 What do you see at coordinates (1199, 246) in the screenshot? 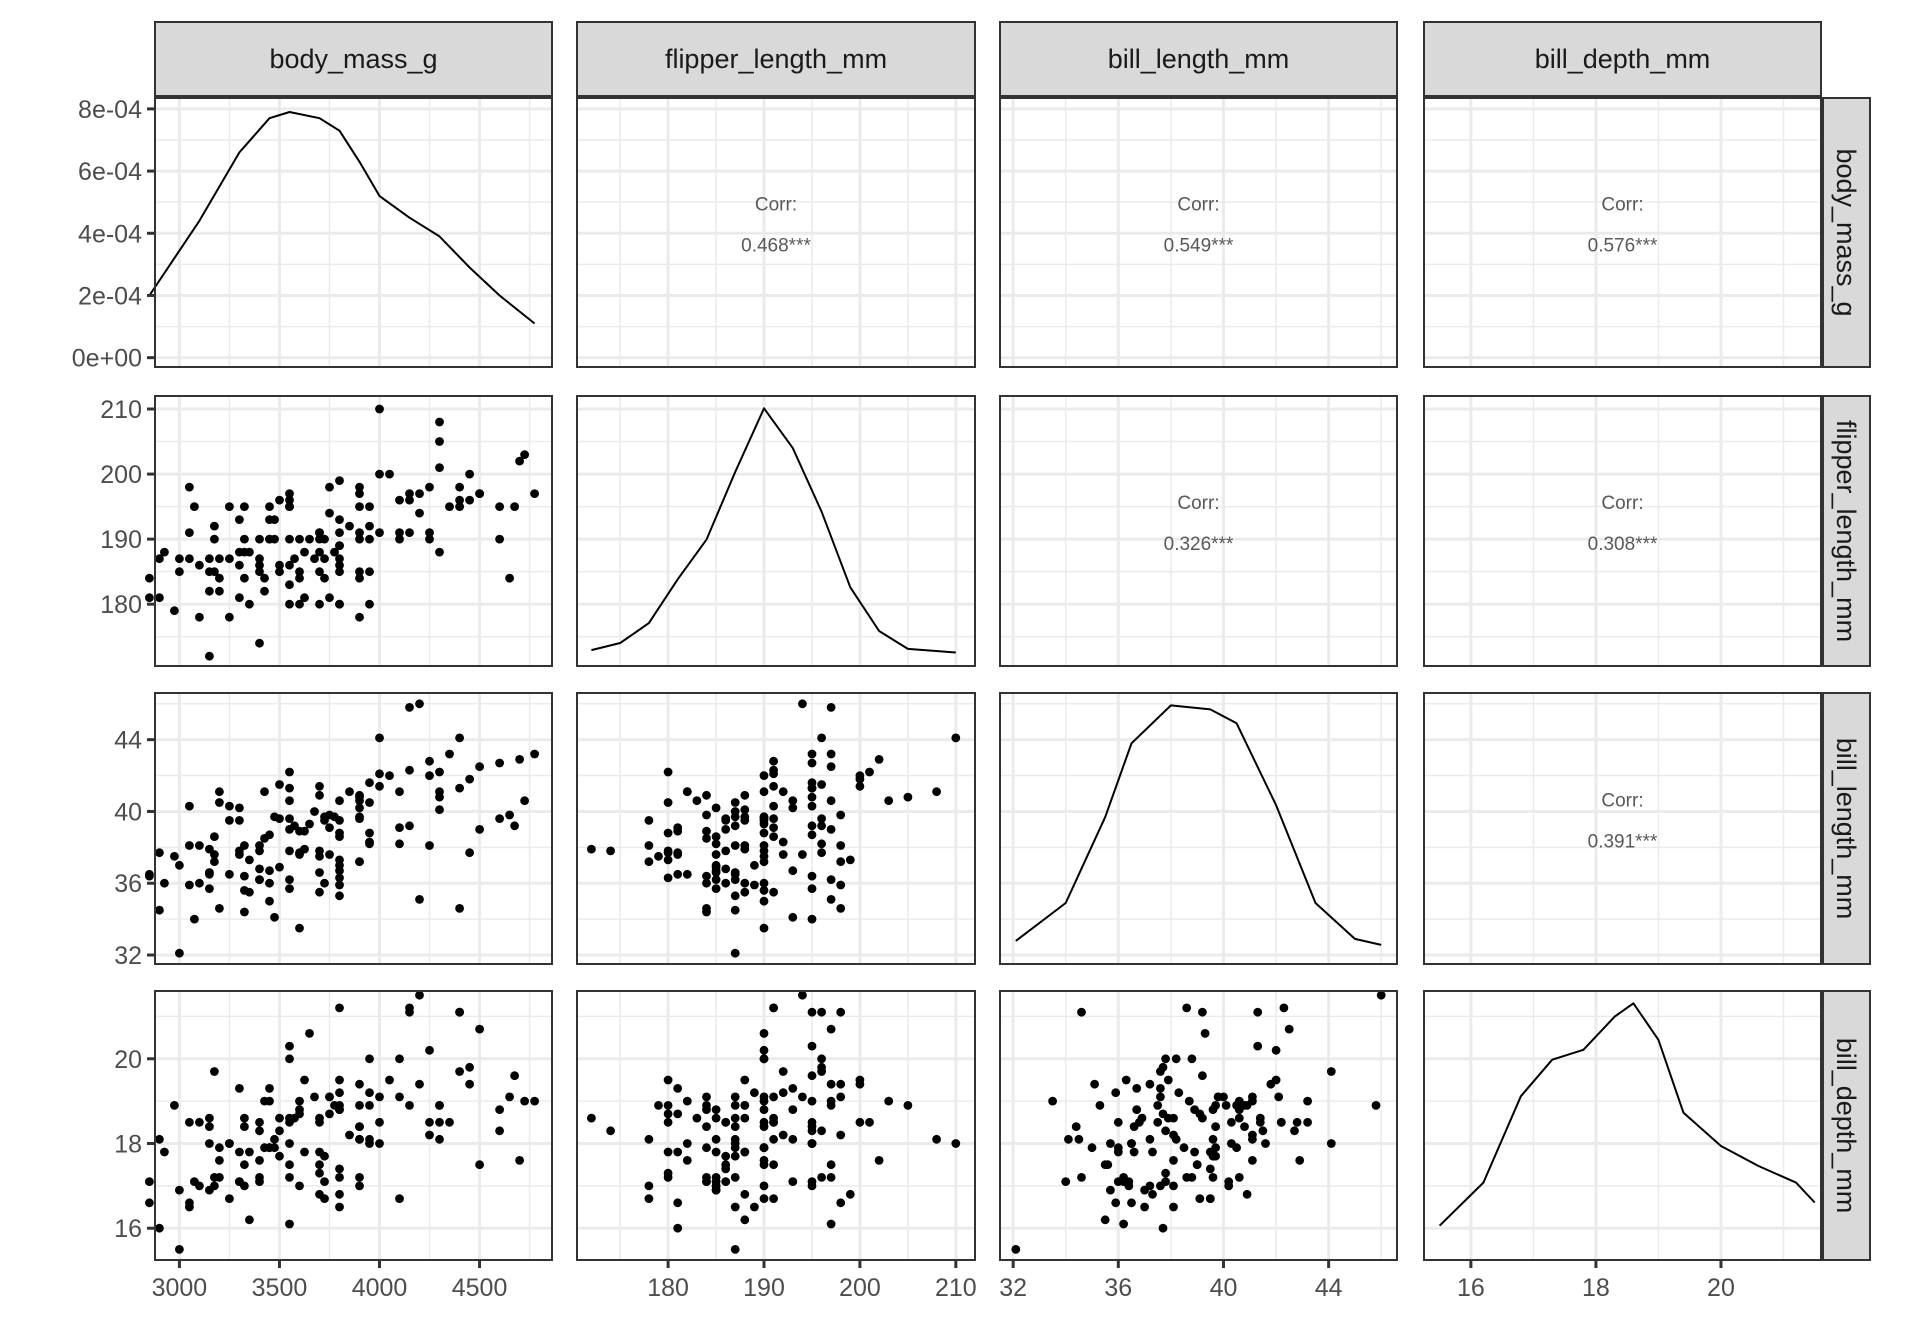
I see `corr-value: 0.549***` at bounding box center [1199, 246].